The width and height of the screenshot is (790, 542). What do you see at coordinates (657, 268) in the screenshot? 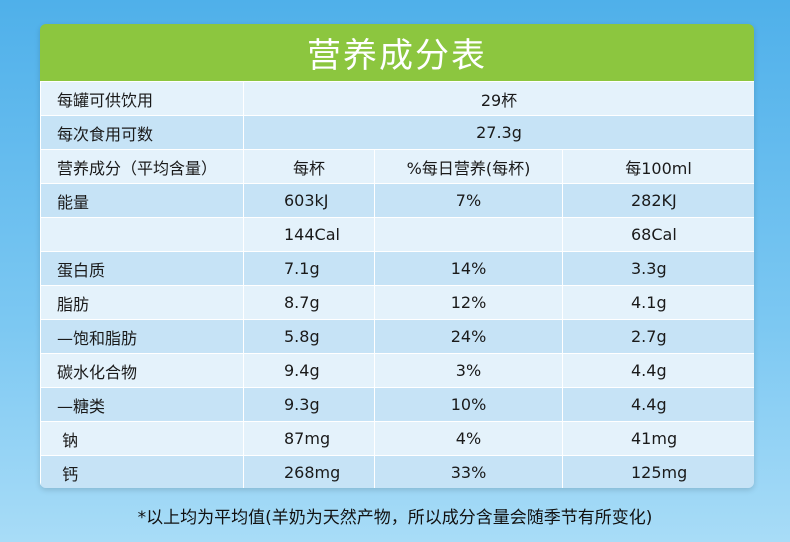
I see `per-100ml-value: 3.3g` at bounding box center [657, 268].